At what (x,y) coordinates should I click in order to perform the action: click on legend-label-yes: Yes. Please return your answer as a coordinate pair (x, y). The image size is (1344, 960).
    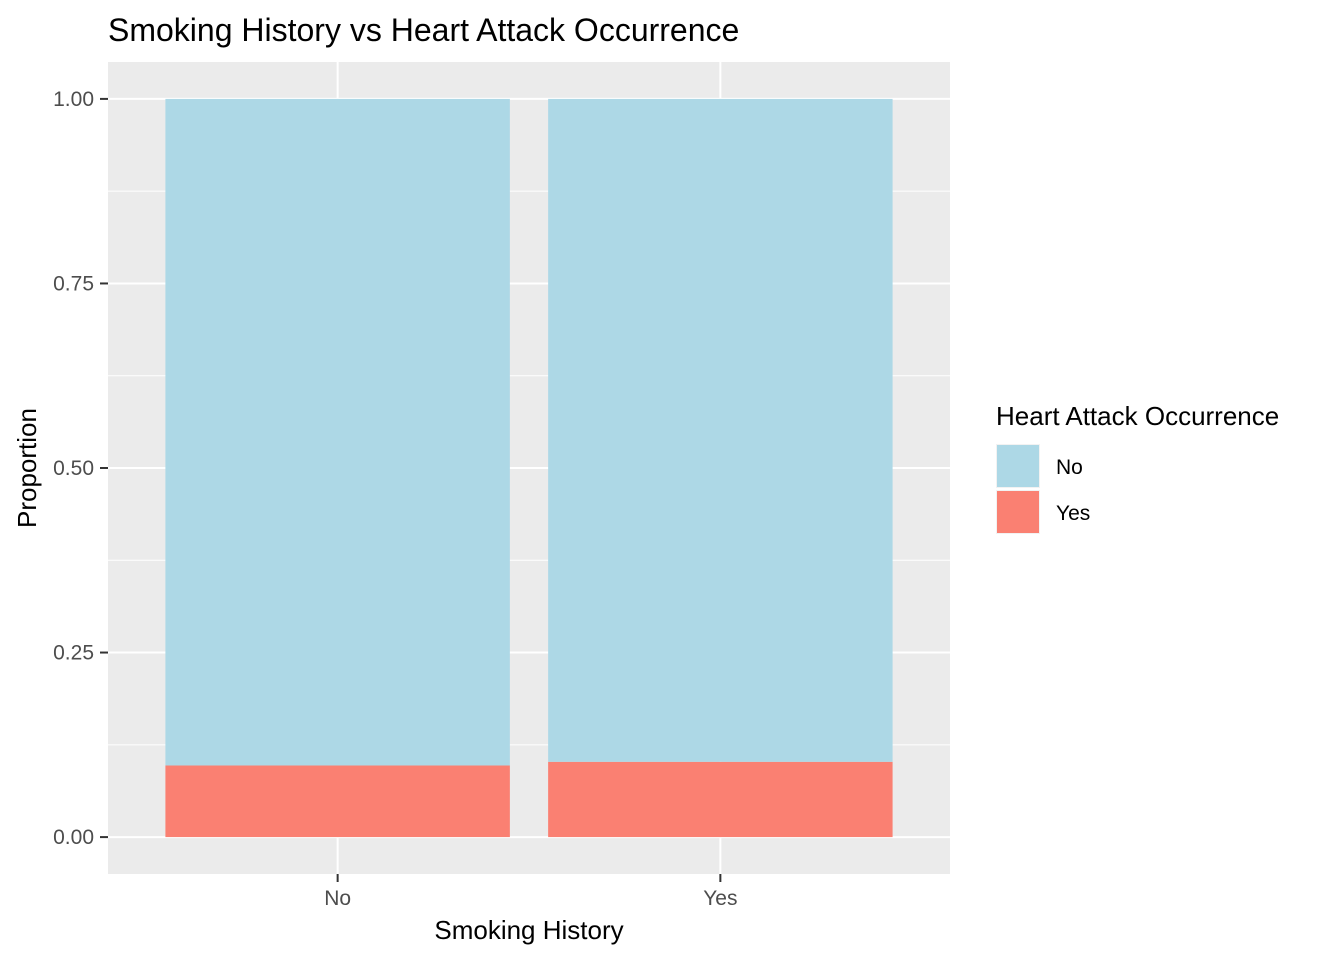
    Looking at the image, I should click on (1073, 513).